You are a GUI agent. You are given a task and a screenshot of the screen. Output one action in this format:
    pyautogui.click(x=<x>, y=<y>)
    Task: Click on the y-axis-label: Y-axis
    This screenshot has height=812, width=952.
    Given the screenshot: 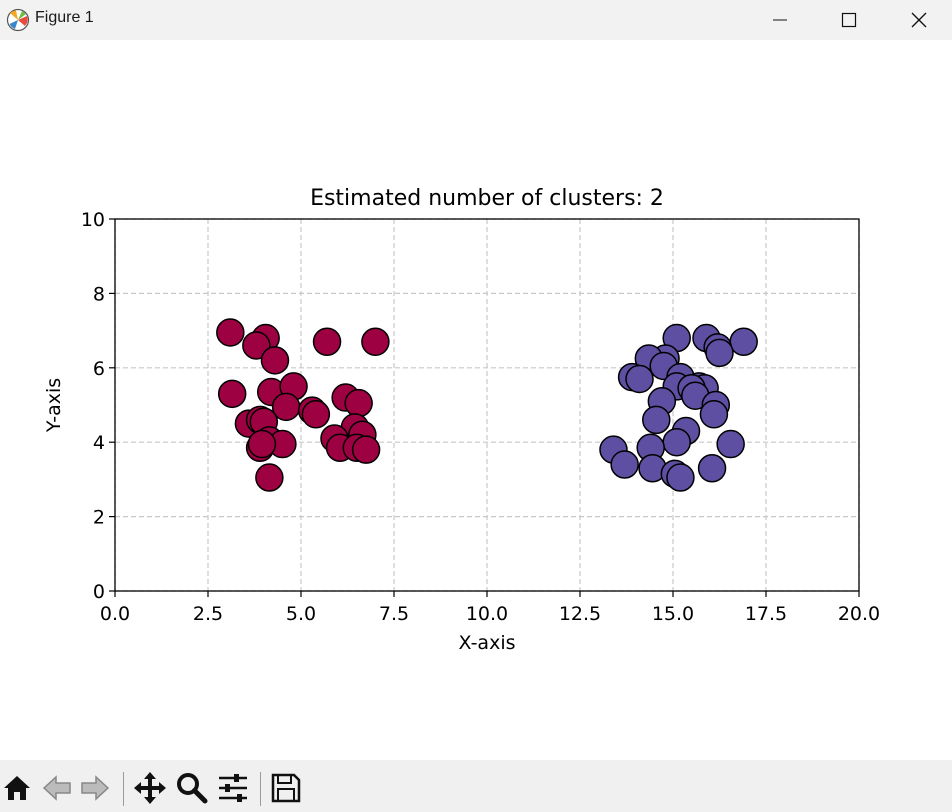 What is the action you would take?
    pyautogui.click(x=54, y=405)
    